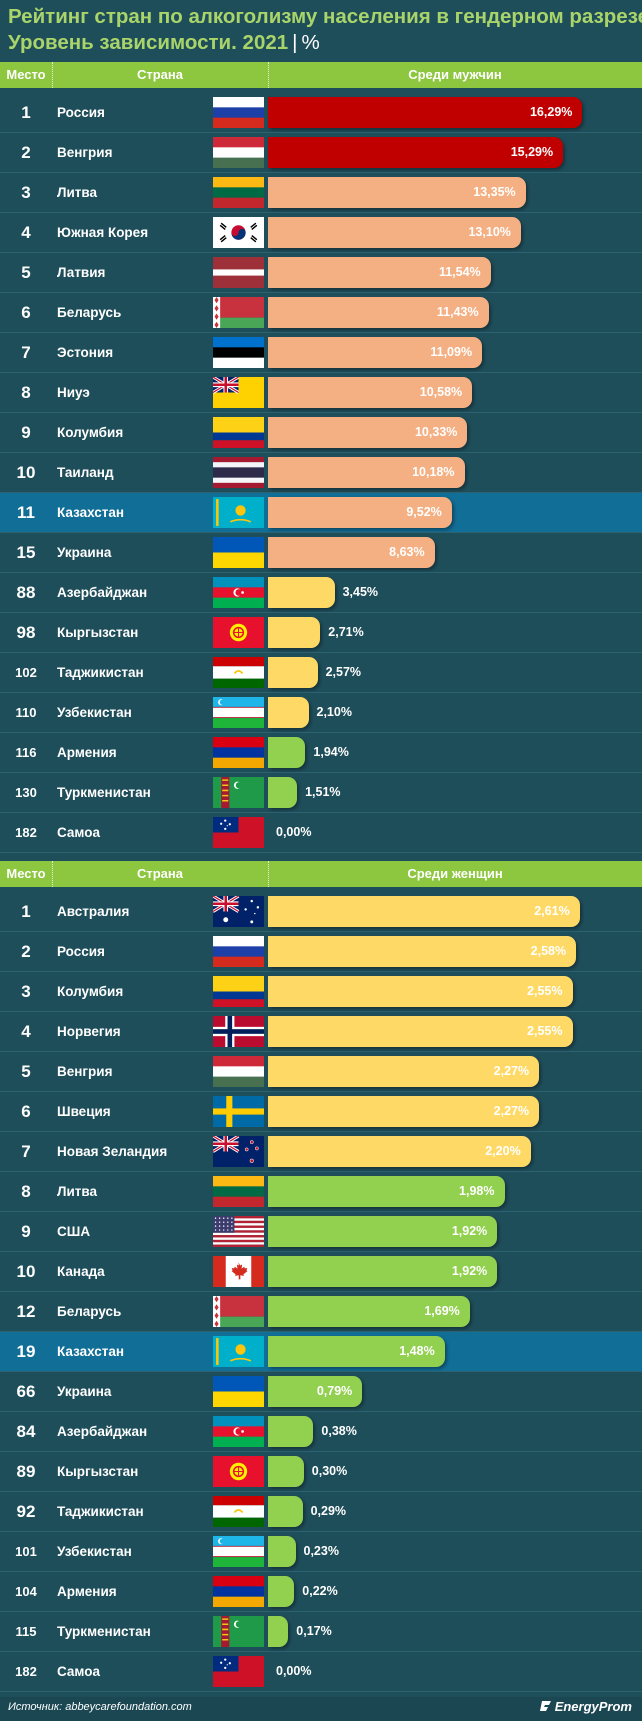 This screenshot has height=1721, width=642. I want to click on row-country: Украина, so click(84, 1391).